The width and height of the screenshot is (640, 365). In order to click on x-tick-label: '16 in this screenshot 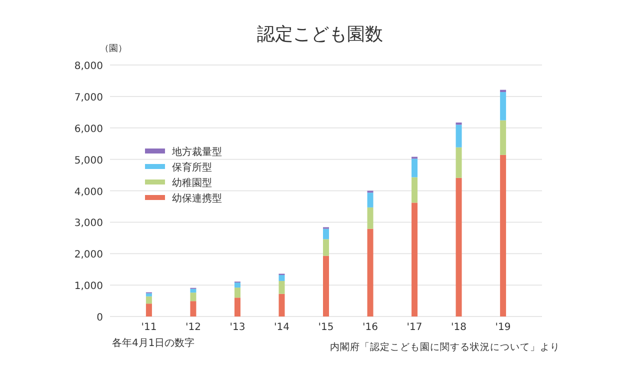, I will do `click(370, 327)`.